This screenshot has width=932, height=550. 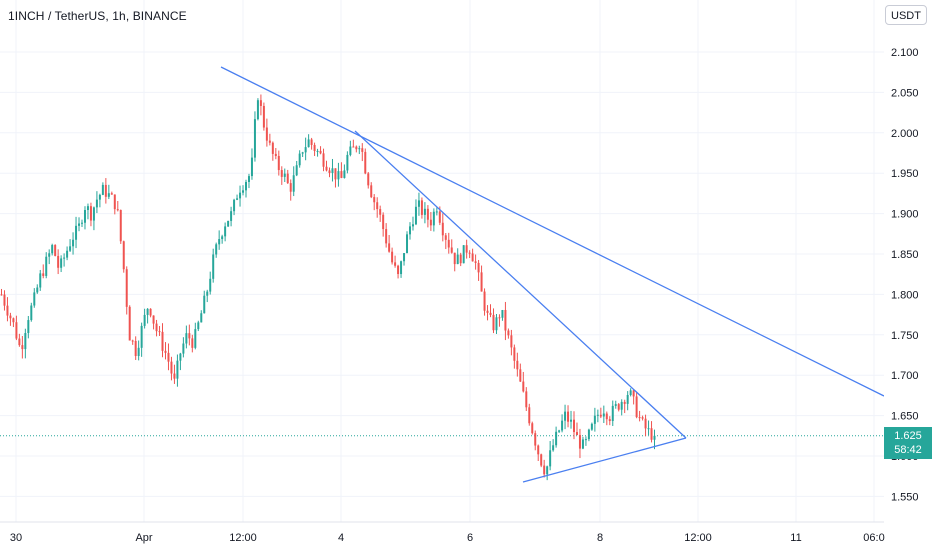 I want to click on x-tick-label: 12:00, so click(x=698, y=538).